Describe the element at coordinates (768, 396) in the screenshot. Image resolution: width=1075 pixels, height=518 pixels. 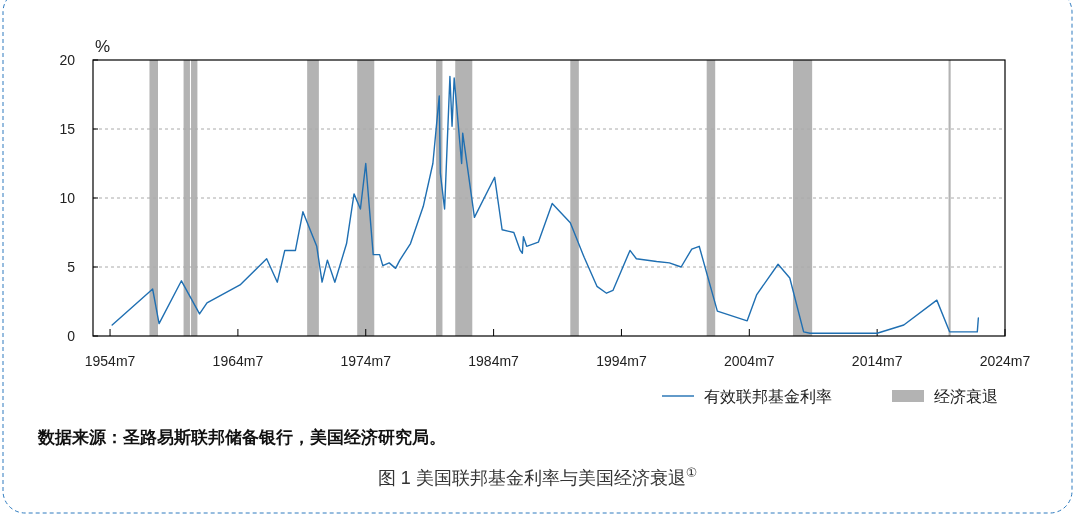
I see `legend-label: 有效联邦基金利率` at that location.